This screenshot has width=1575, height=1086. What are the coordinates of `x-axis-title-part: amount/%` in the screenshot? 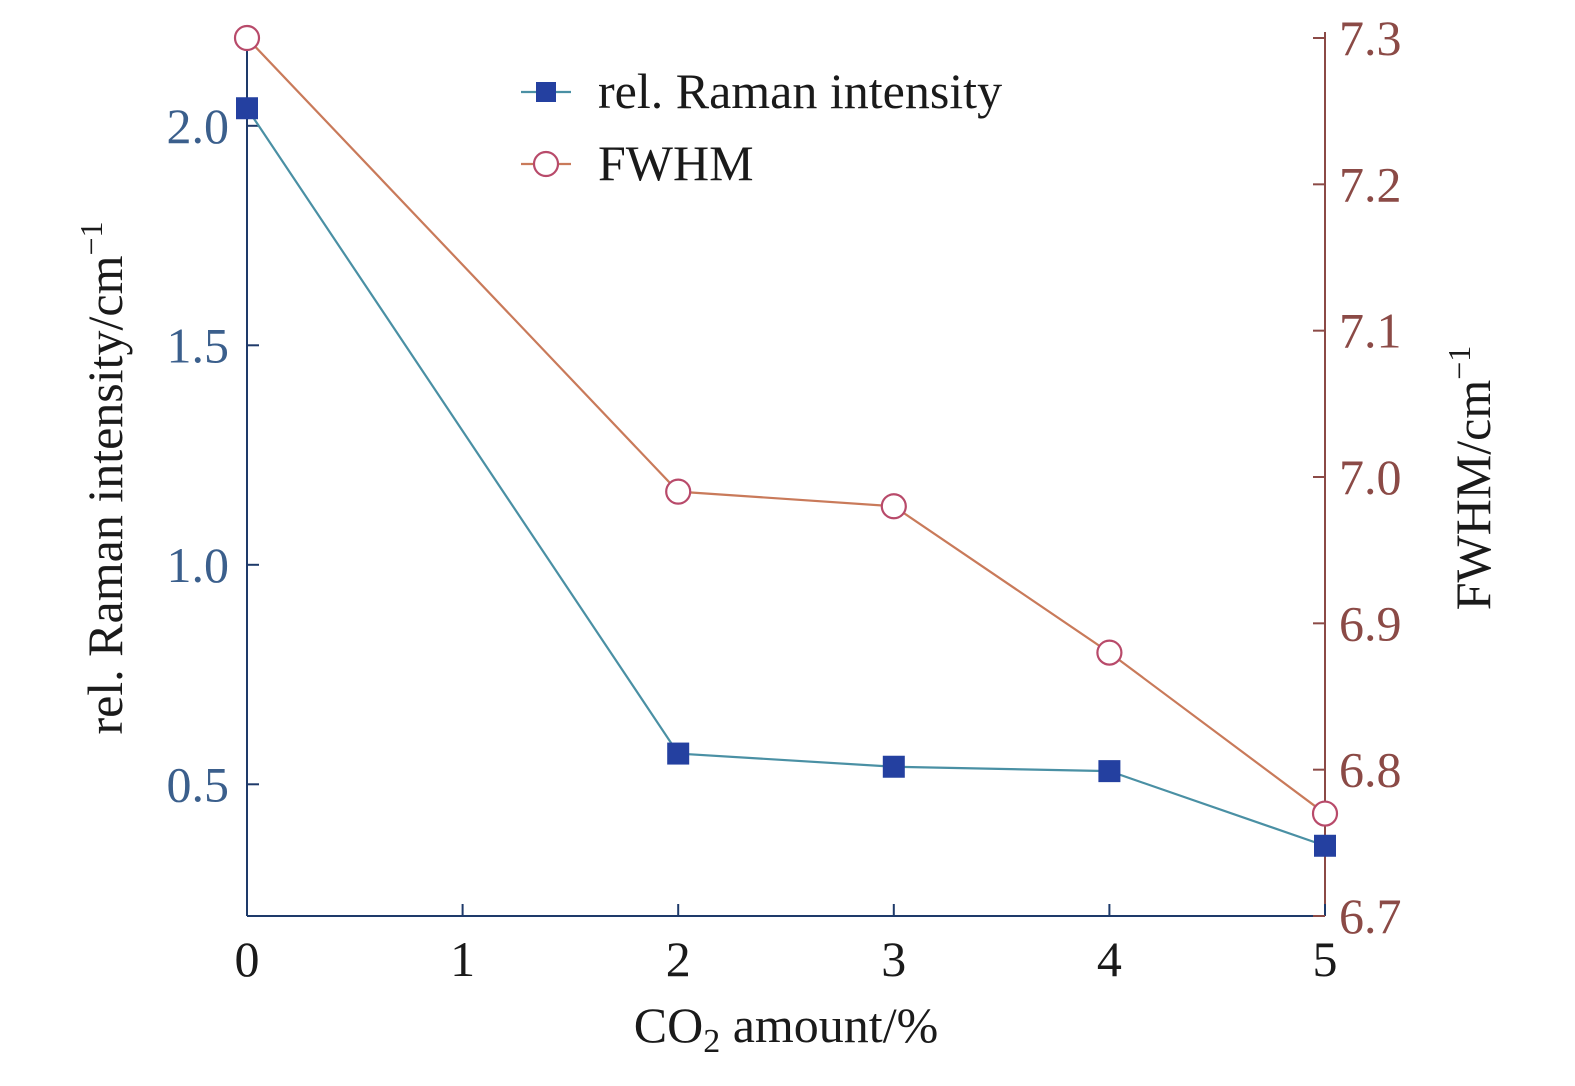 It's located at (829, 1025).